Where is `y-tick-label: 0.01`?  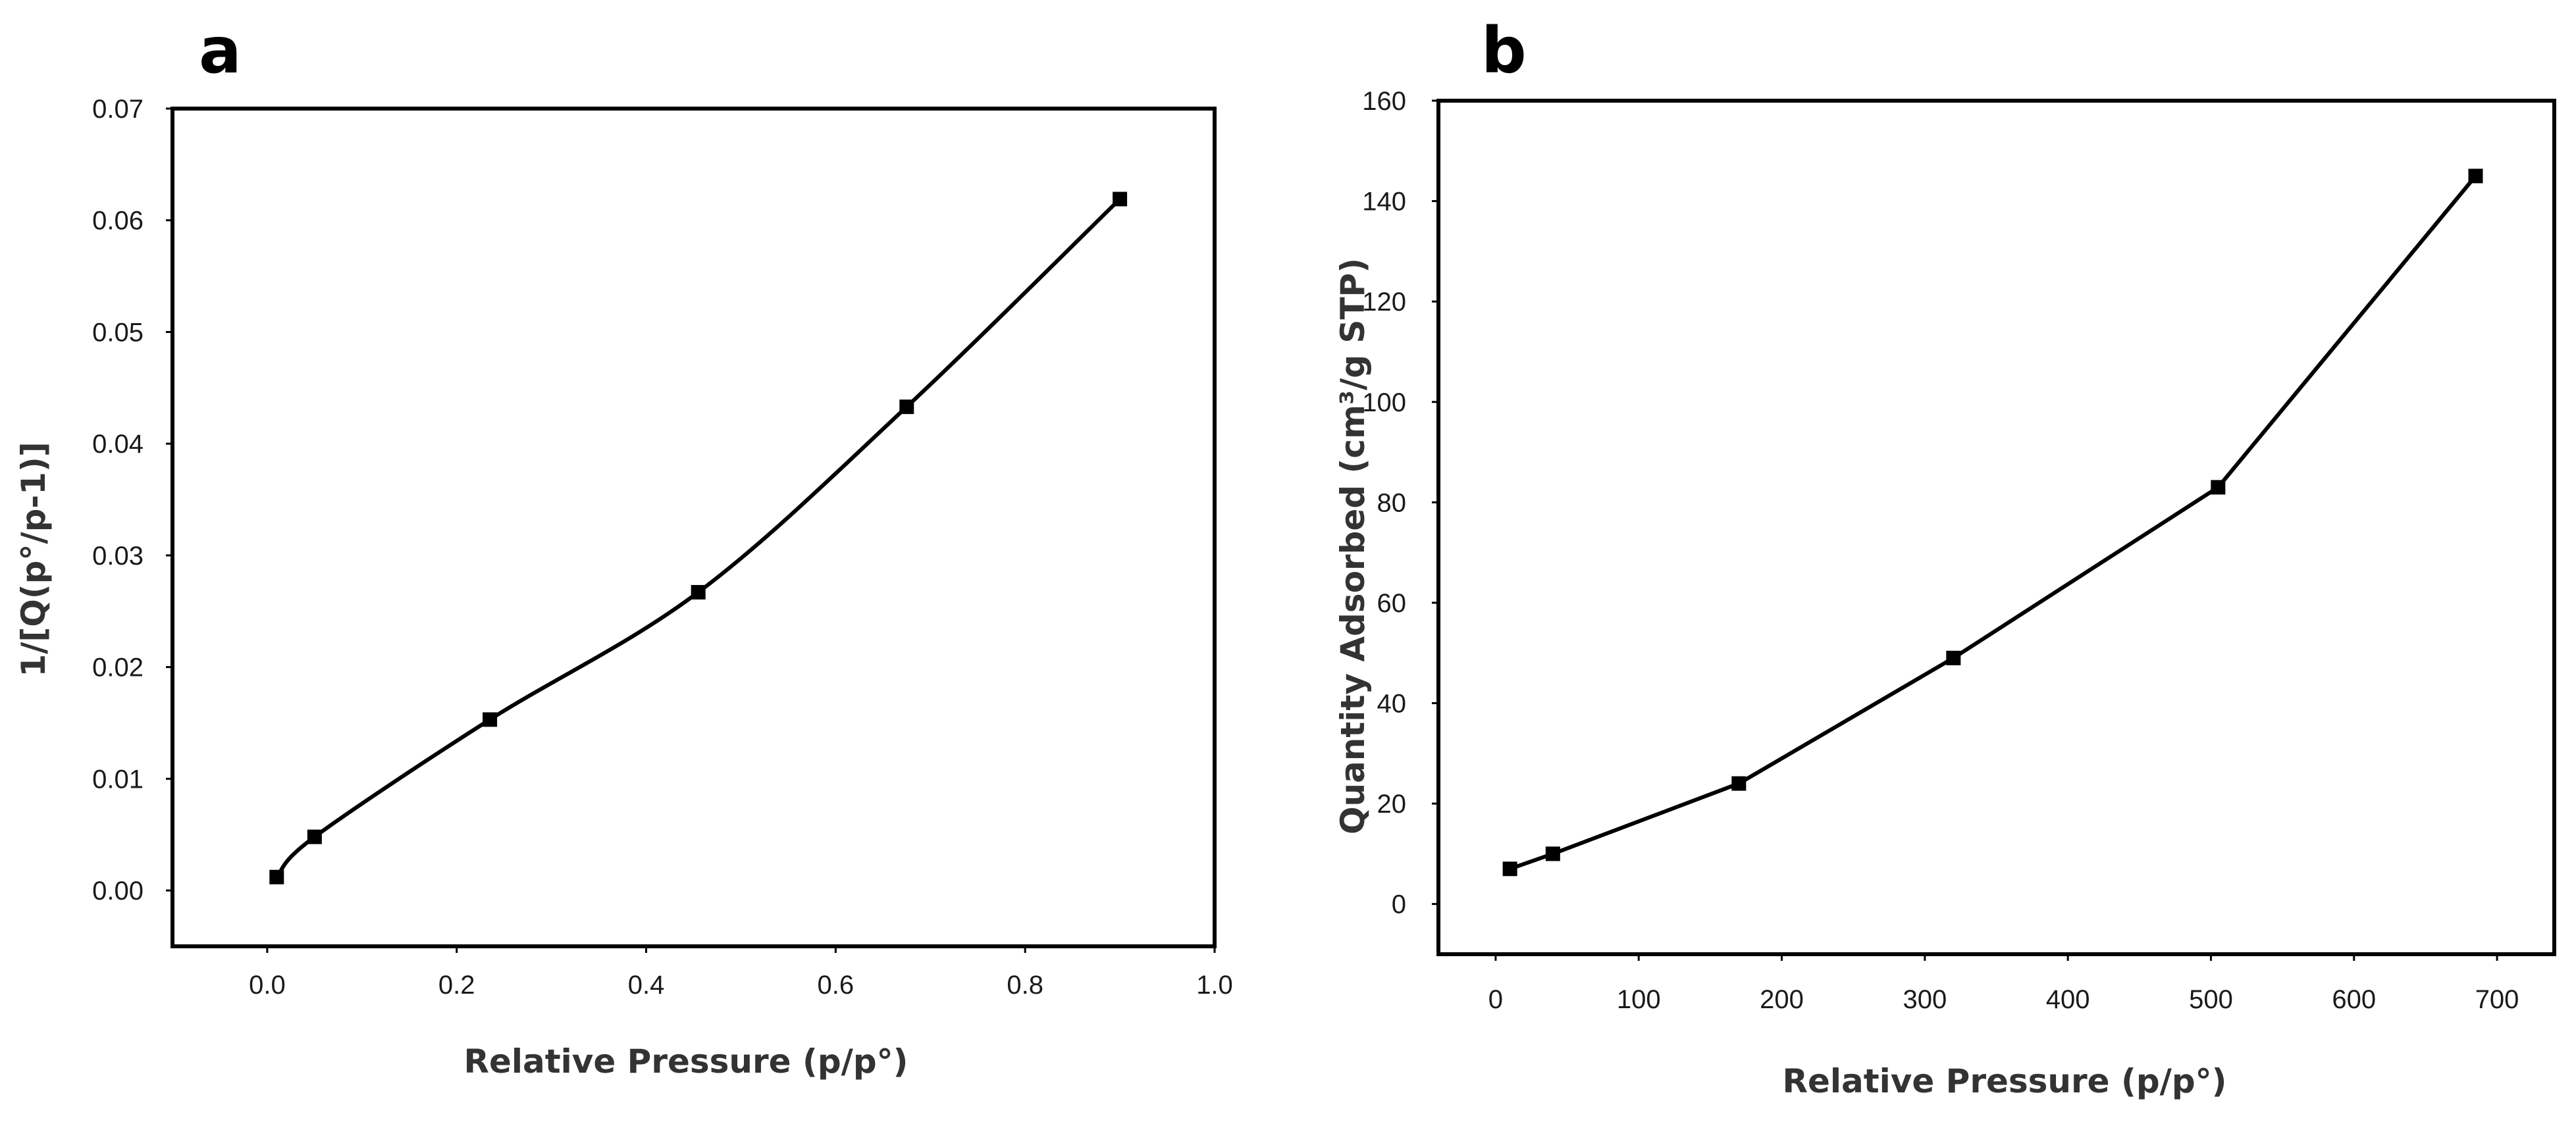 y-tick-label: 0.01 is located at coordinates (118, 779).